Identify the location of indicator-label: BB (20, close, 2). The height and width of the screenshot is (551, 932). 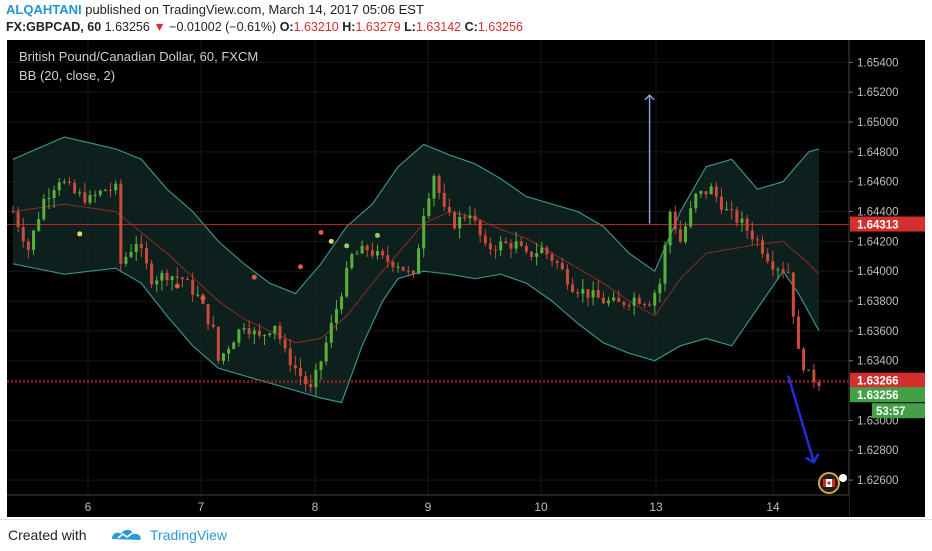
(67, 75).